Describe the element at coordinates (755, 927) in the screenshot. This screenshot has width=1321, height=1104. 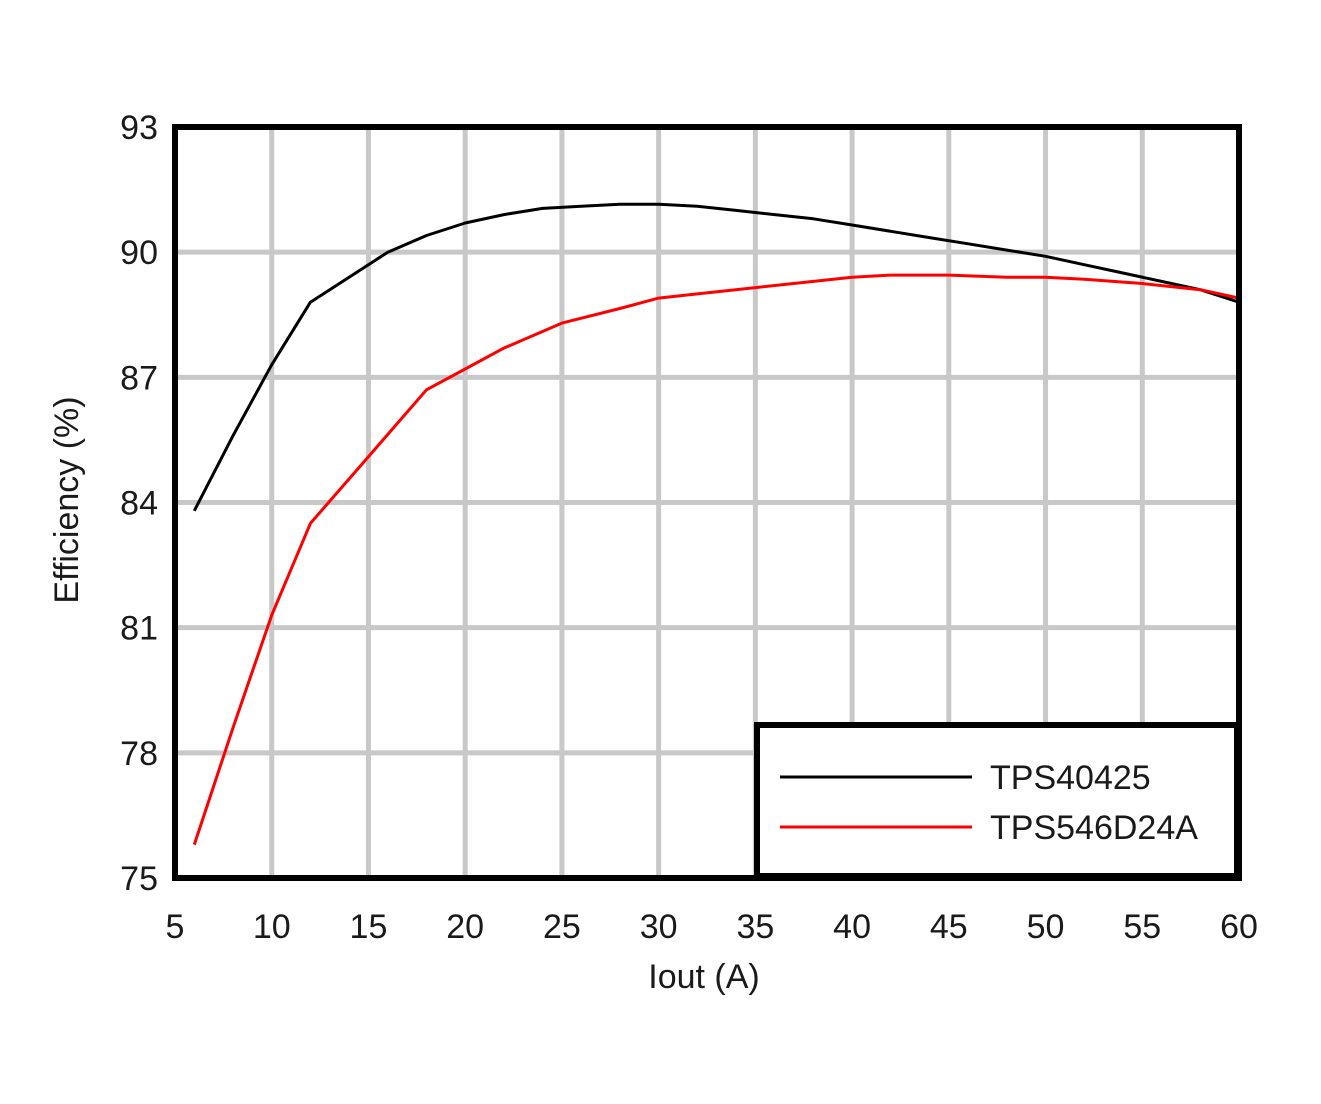
I see `x-tick-label: 35` at that location.